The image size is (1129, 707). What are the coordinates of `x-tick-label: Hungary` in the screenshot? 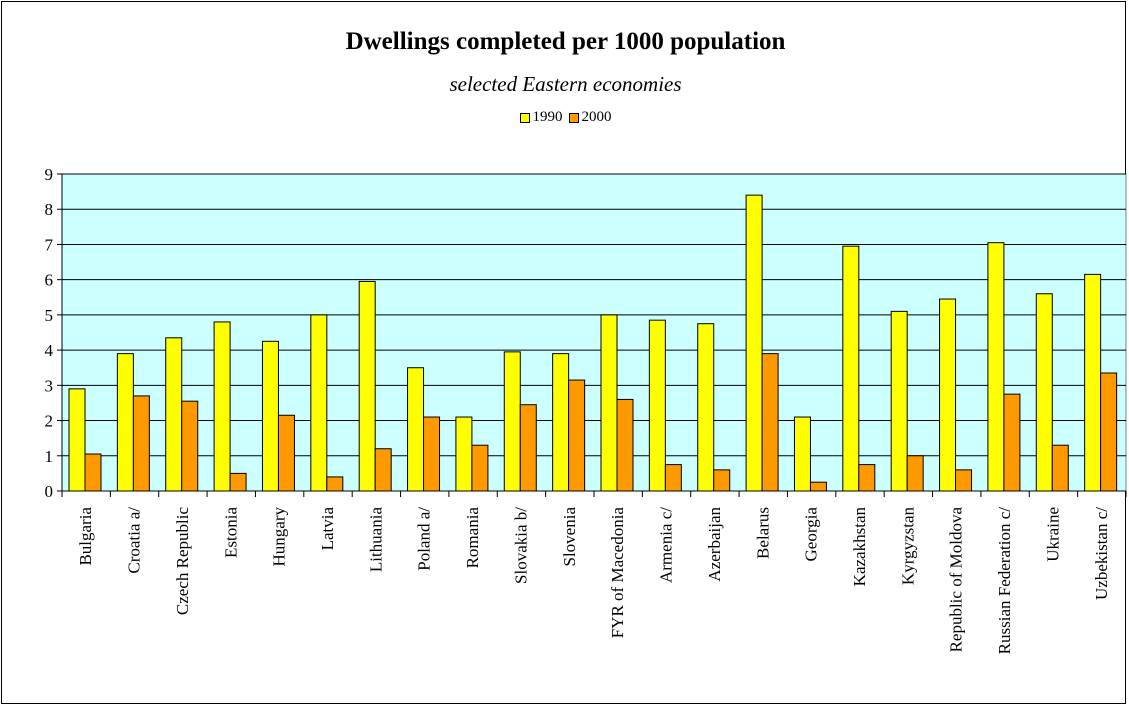 It's located at (279, 537).